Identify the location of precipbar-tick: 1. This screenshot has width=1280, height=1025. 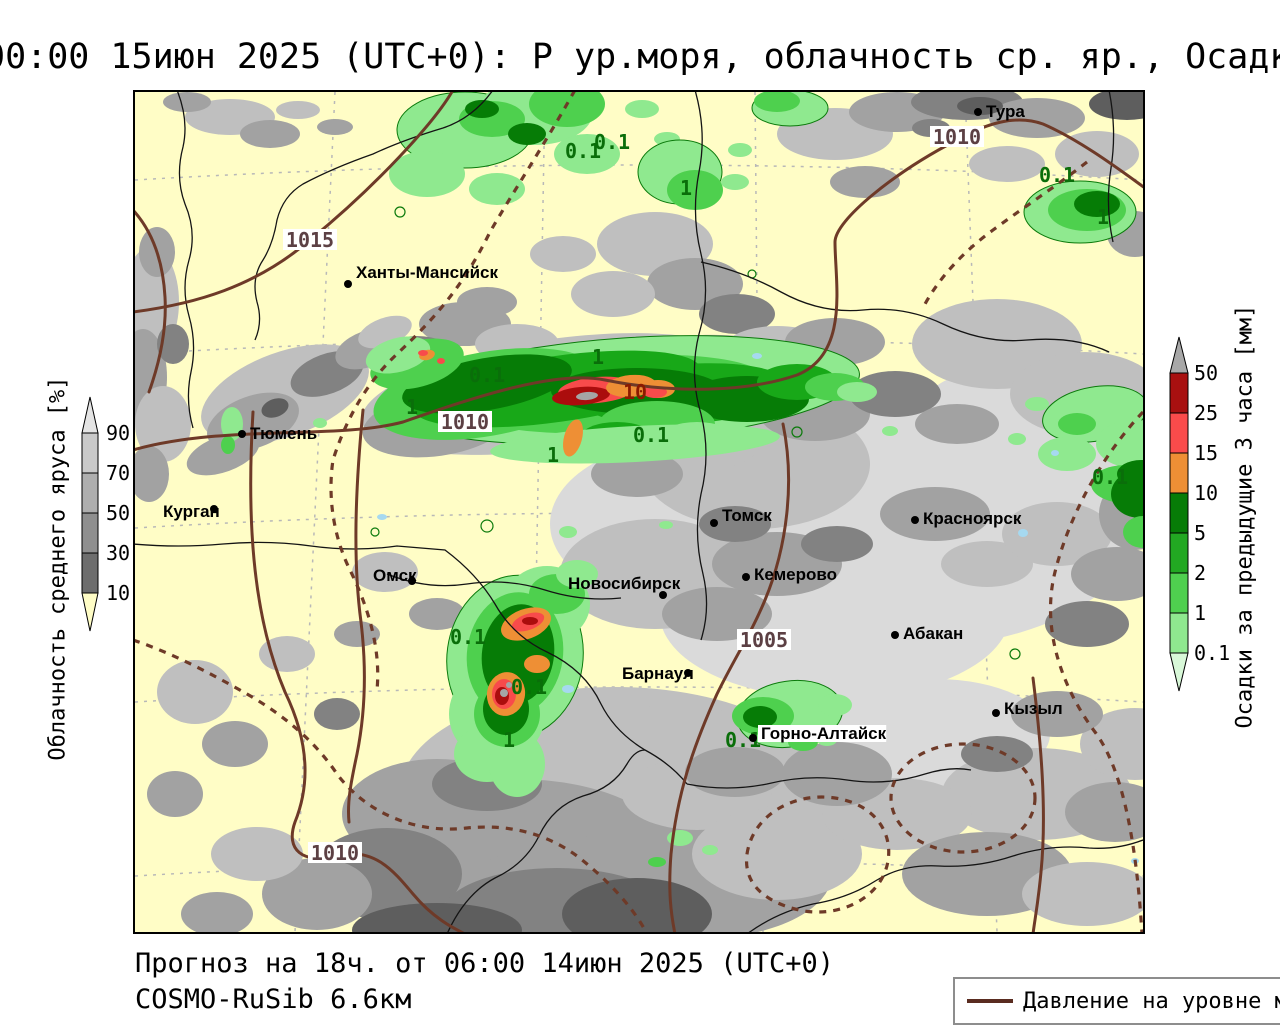
(1200, 613).